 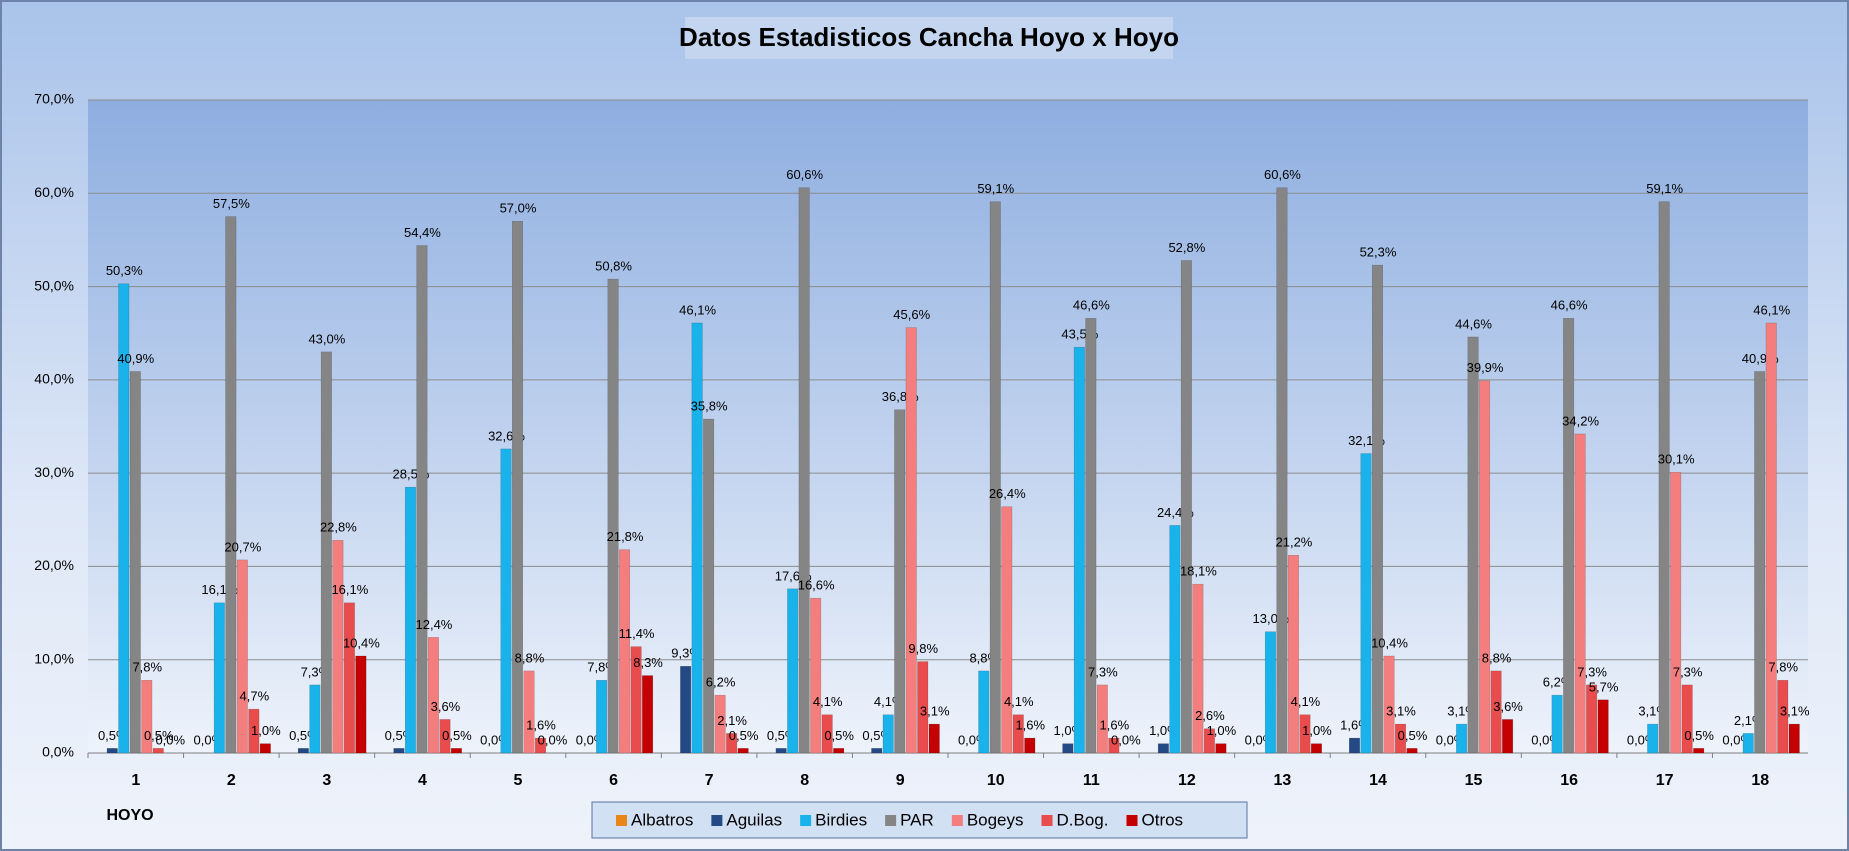 I want to click on x-tick-label: 18, so click(x=1760, y=780).